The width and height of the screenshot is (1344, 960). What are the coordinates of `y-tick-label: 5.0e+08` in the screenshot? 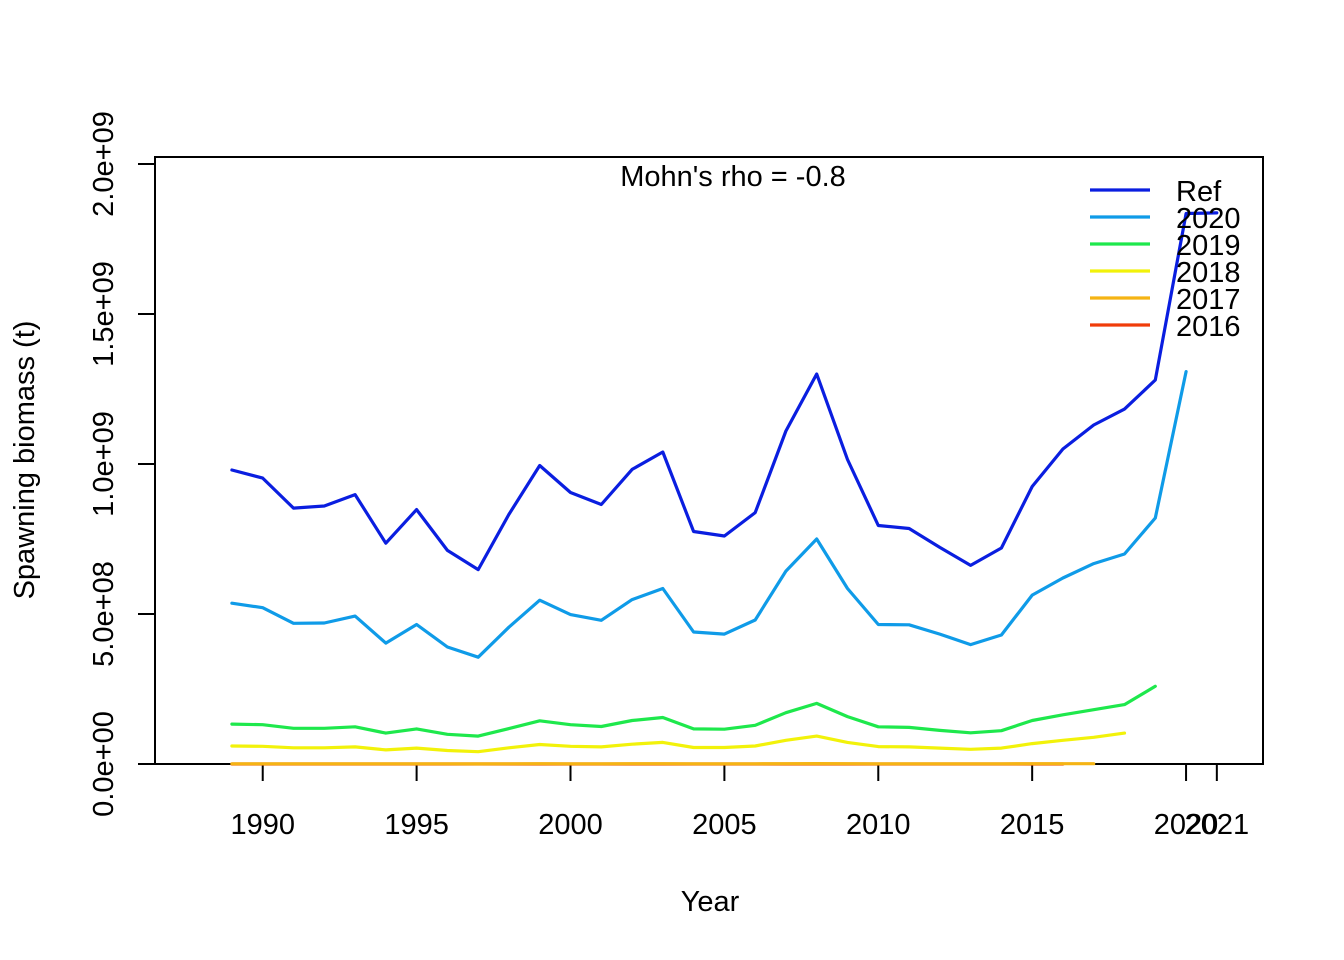 It's located at (104, 614).